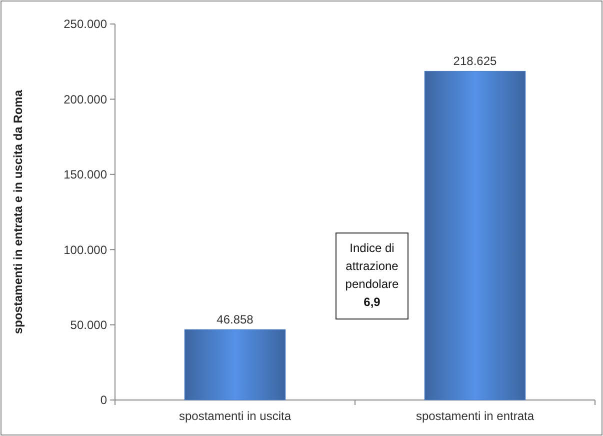 The image size is (603, 436). What do you see at coordinates (475, 61) in the screenshot?
I see `data-label: 218.625` at bounding box center [475, 61].